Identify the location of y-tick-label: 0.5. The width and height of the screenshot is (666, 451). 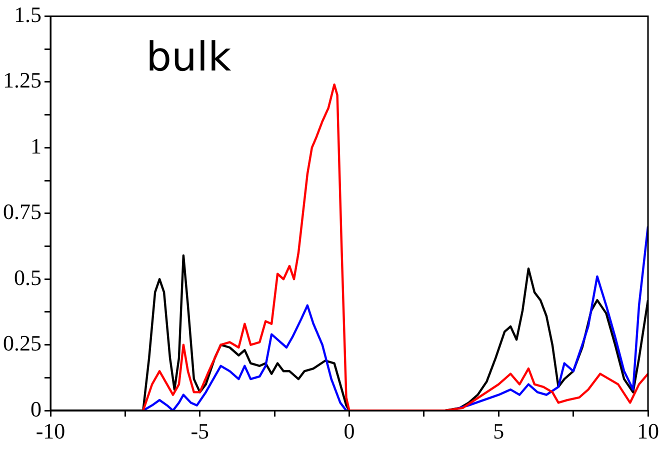
(28, 277).